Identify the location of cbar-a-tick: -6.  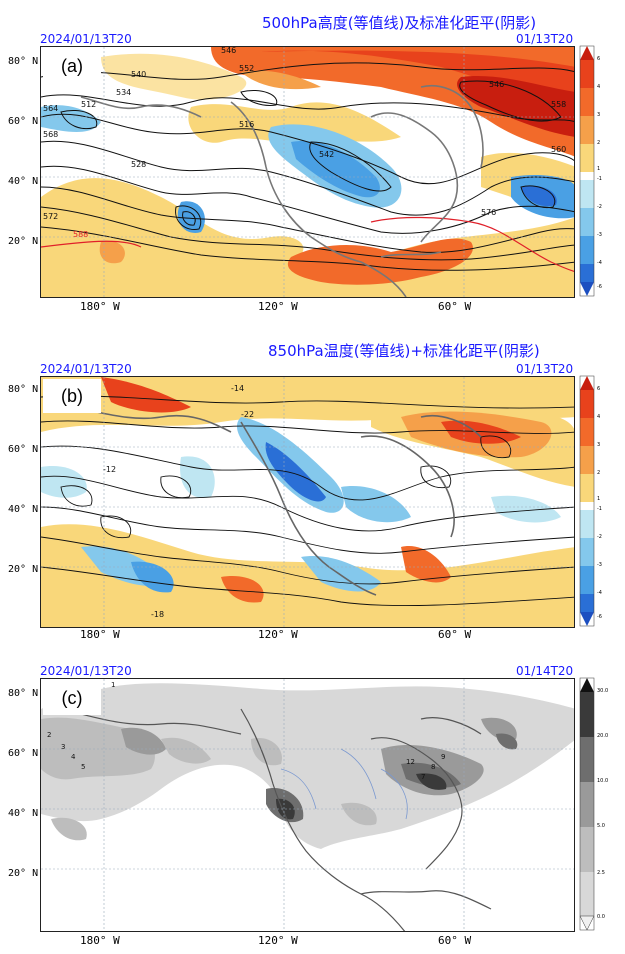
(599, 287).